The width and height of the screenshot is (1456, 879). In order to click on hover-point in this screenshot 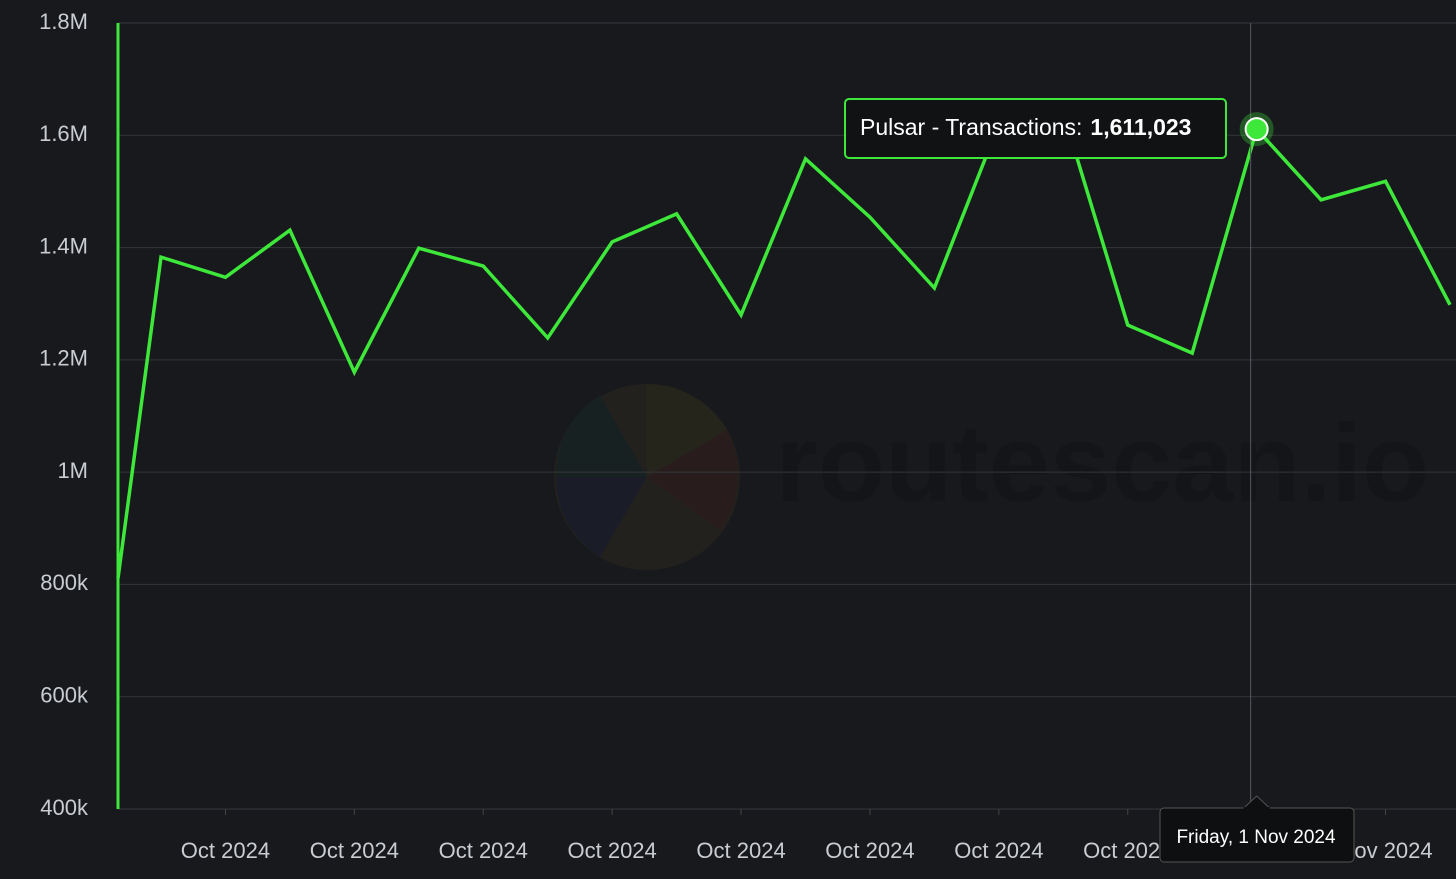, I will do `click(1256, 129)`.